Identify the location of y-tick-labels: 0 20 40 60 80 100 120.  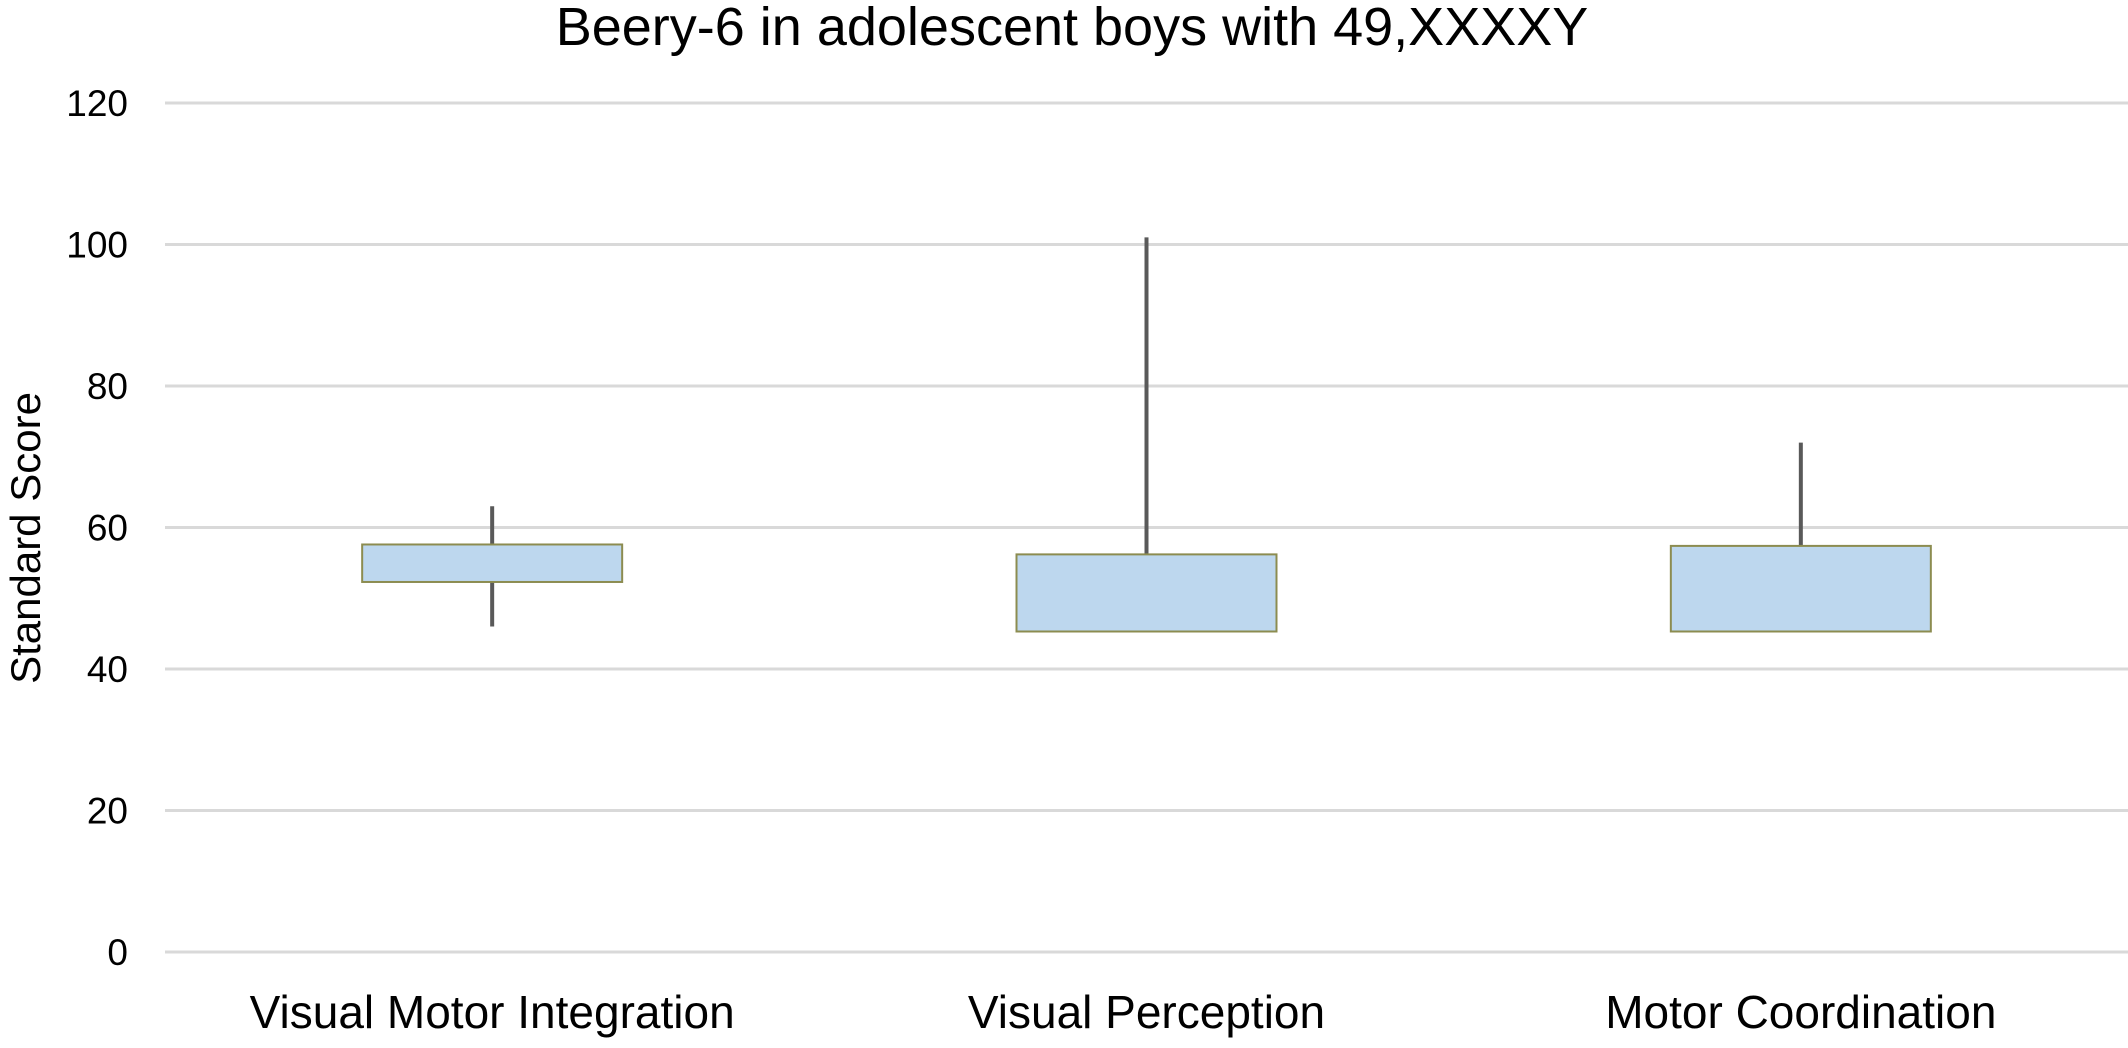
(97, 528).